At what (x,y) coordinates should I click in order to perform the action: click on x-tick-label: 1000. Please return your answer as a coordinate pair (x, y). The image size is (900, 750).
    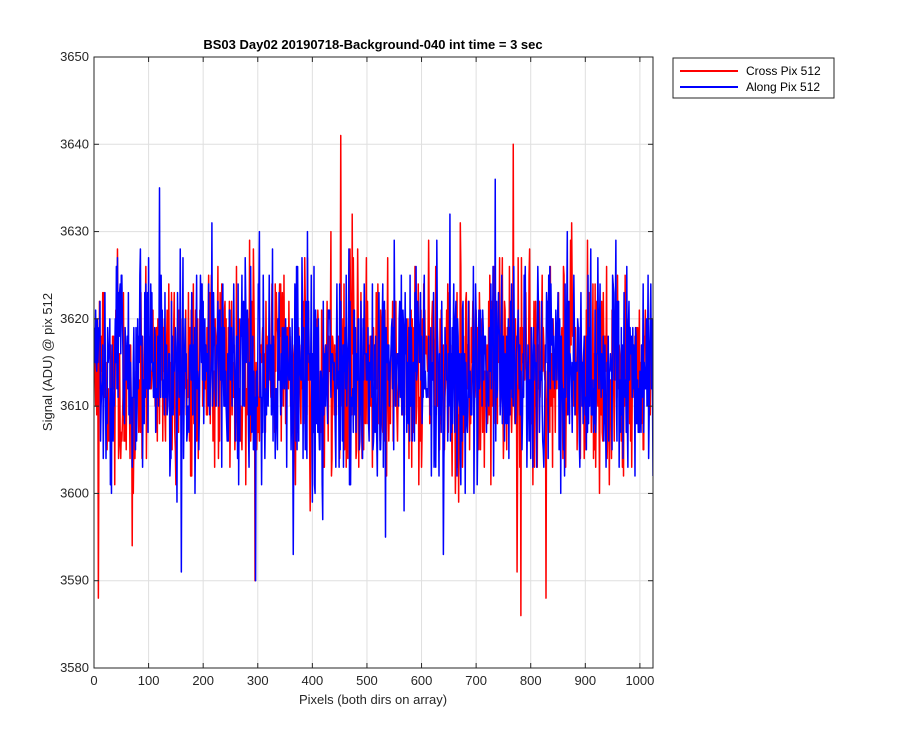
    Looking at the image, I should click on (639, 680).